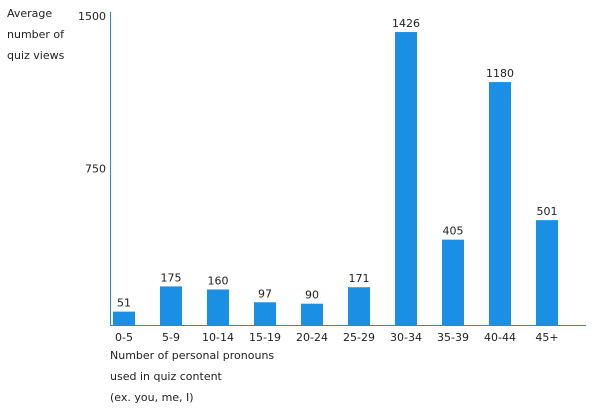 The image size is (600, 408). What do you see at coordinates (453, 231) in the screenshot?
I see `data-label: 405` at bounding box center [453, 231].